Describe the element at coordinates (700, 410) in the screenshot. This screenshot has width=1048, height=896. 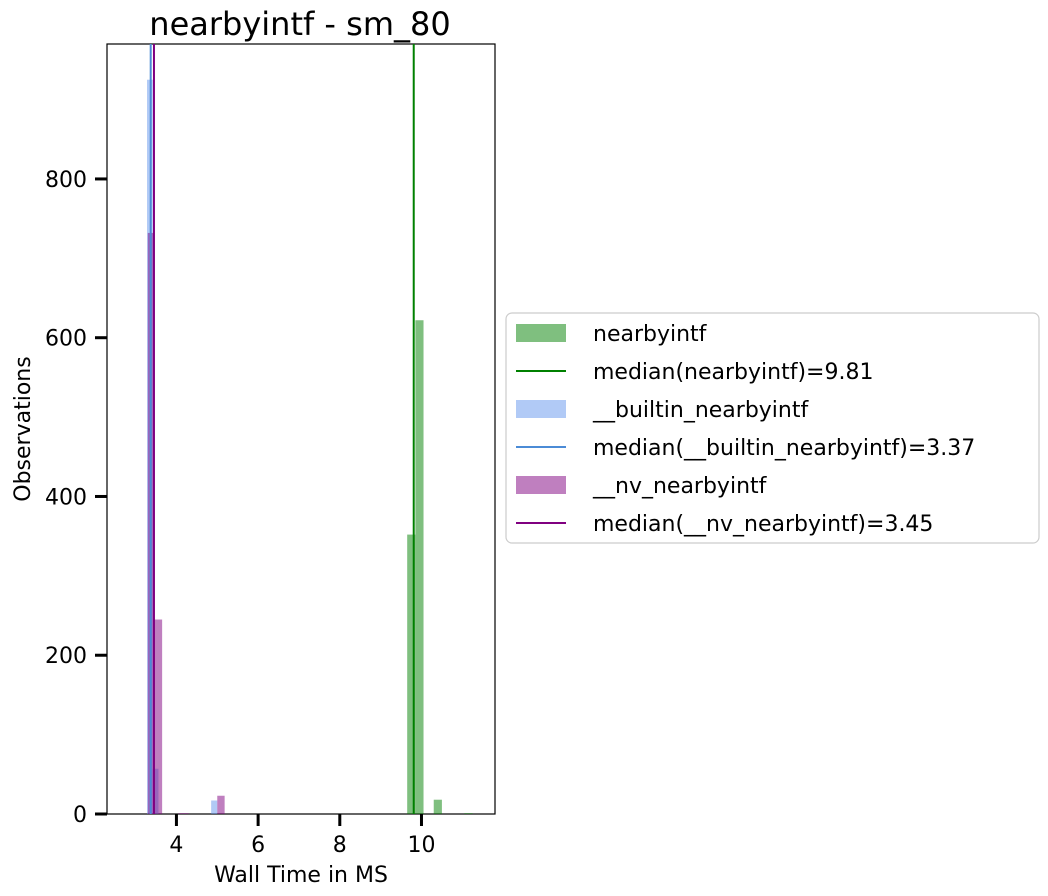
I see `legend-label-1: __builtin_nearbyintf` at that location.